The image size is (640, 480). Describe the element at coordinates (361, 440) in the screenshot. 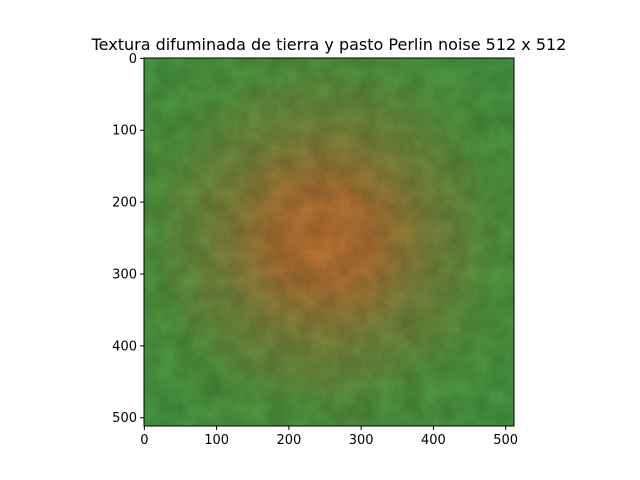

I see `x-tick-label: 300` at that location.